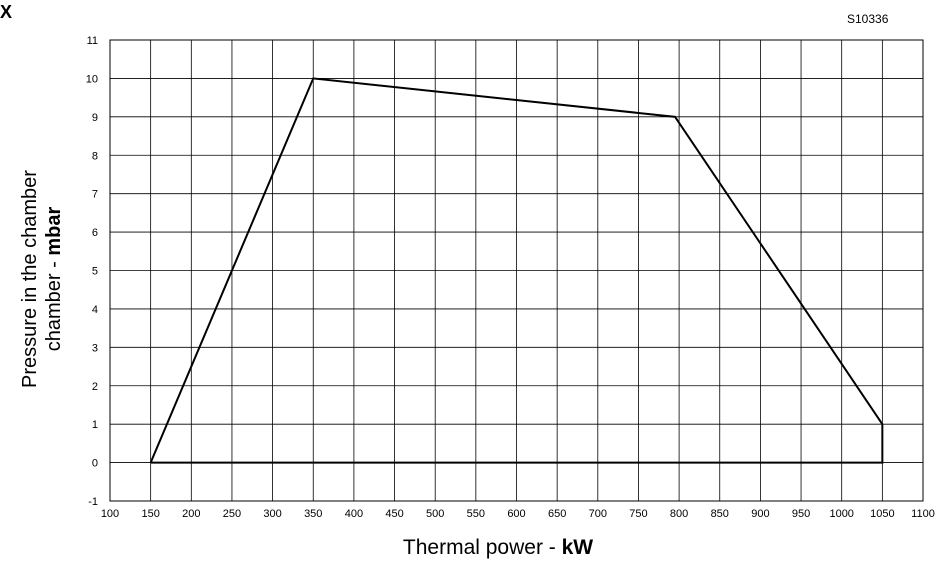 This screenshot has height=562, width=936. What do you see at coordinates (720, 514) in the screenshot?
I see `x-tick-label: 850` at bounding box center [720, 514].